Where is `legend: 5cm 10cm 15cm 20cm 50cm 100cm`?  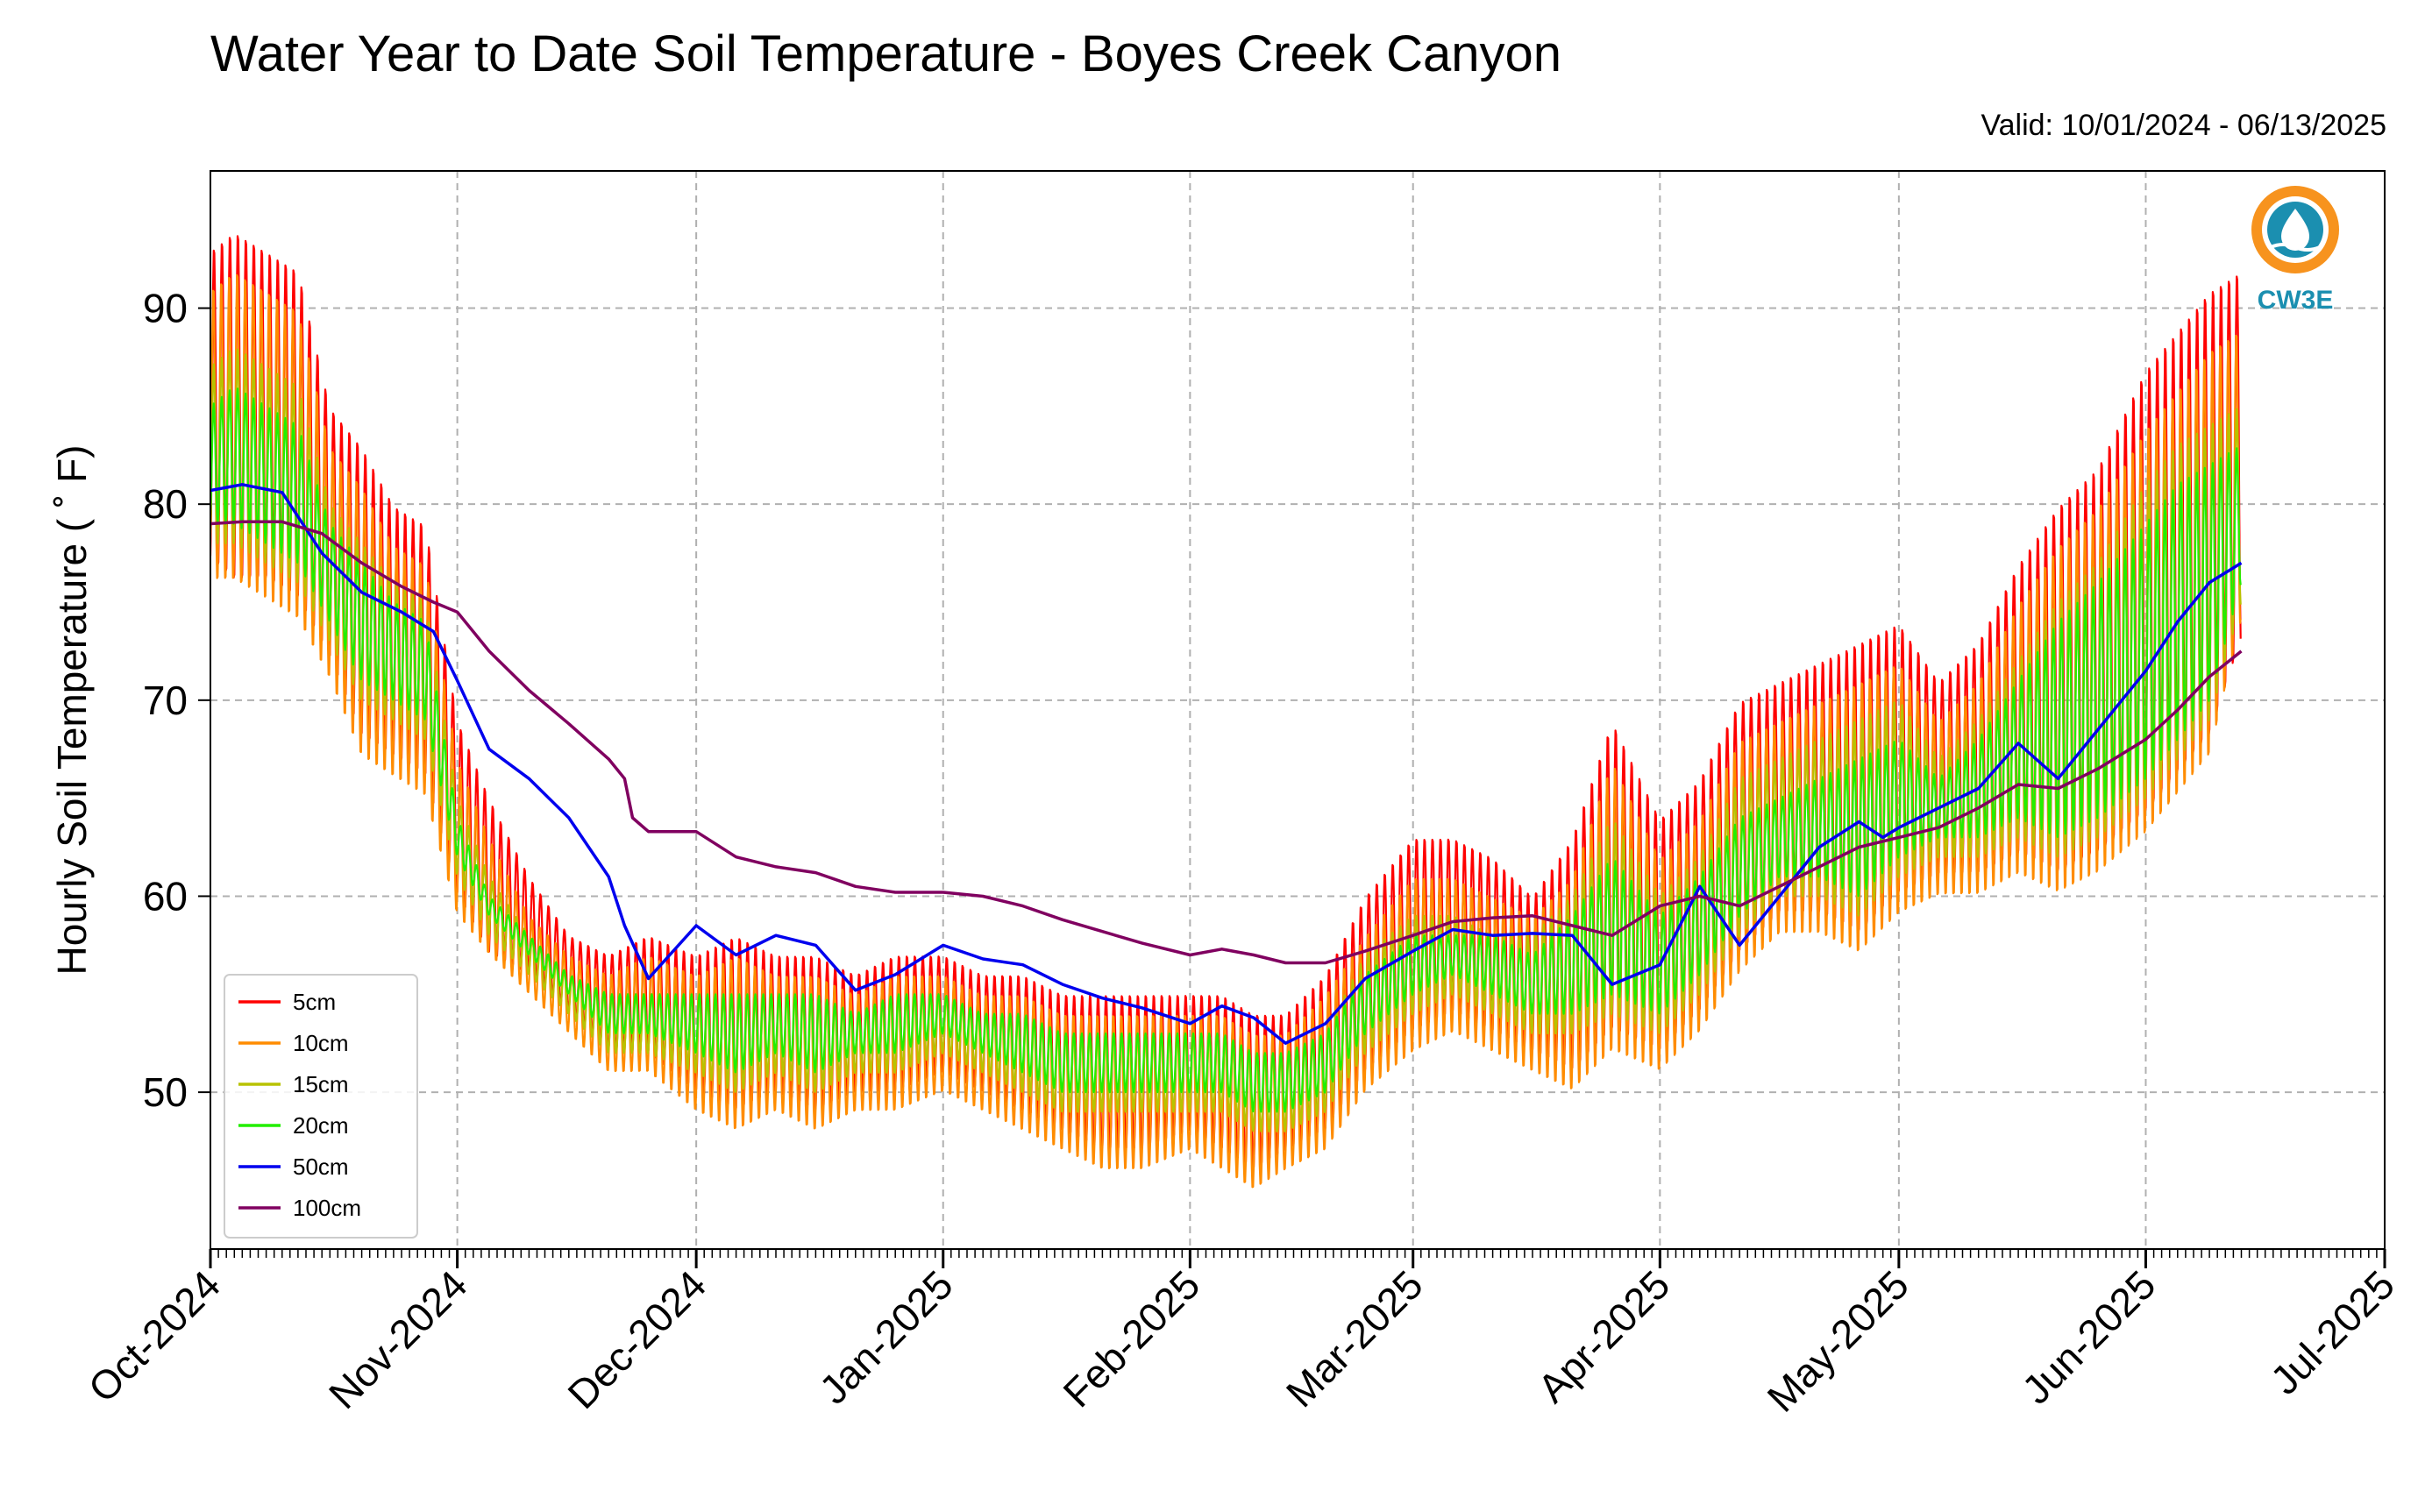
legend: 5cm 10cm 15cm 20cm 50cm 100cm is located at coordinates (321, 1106).